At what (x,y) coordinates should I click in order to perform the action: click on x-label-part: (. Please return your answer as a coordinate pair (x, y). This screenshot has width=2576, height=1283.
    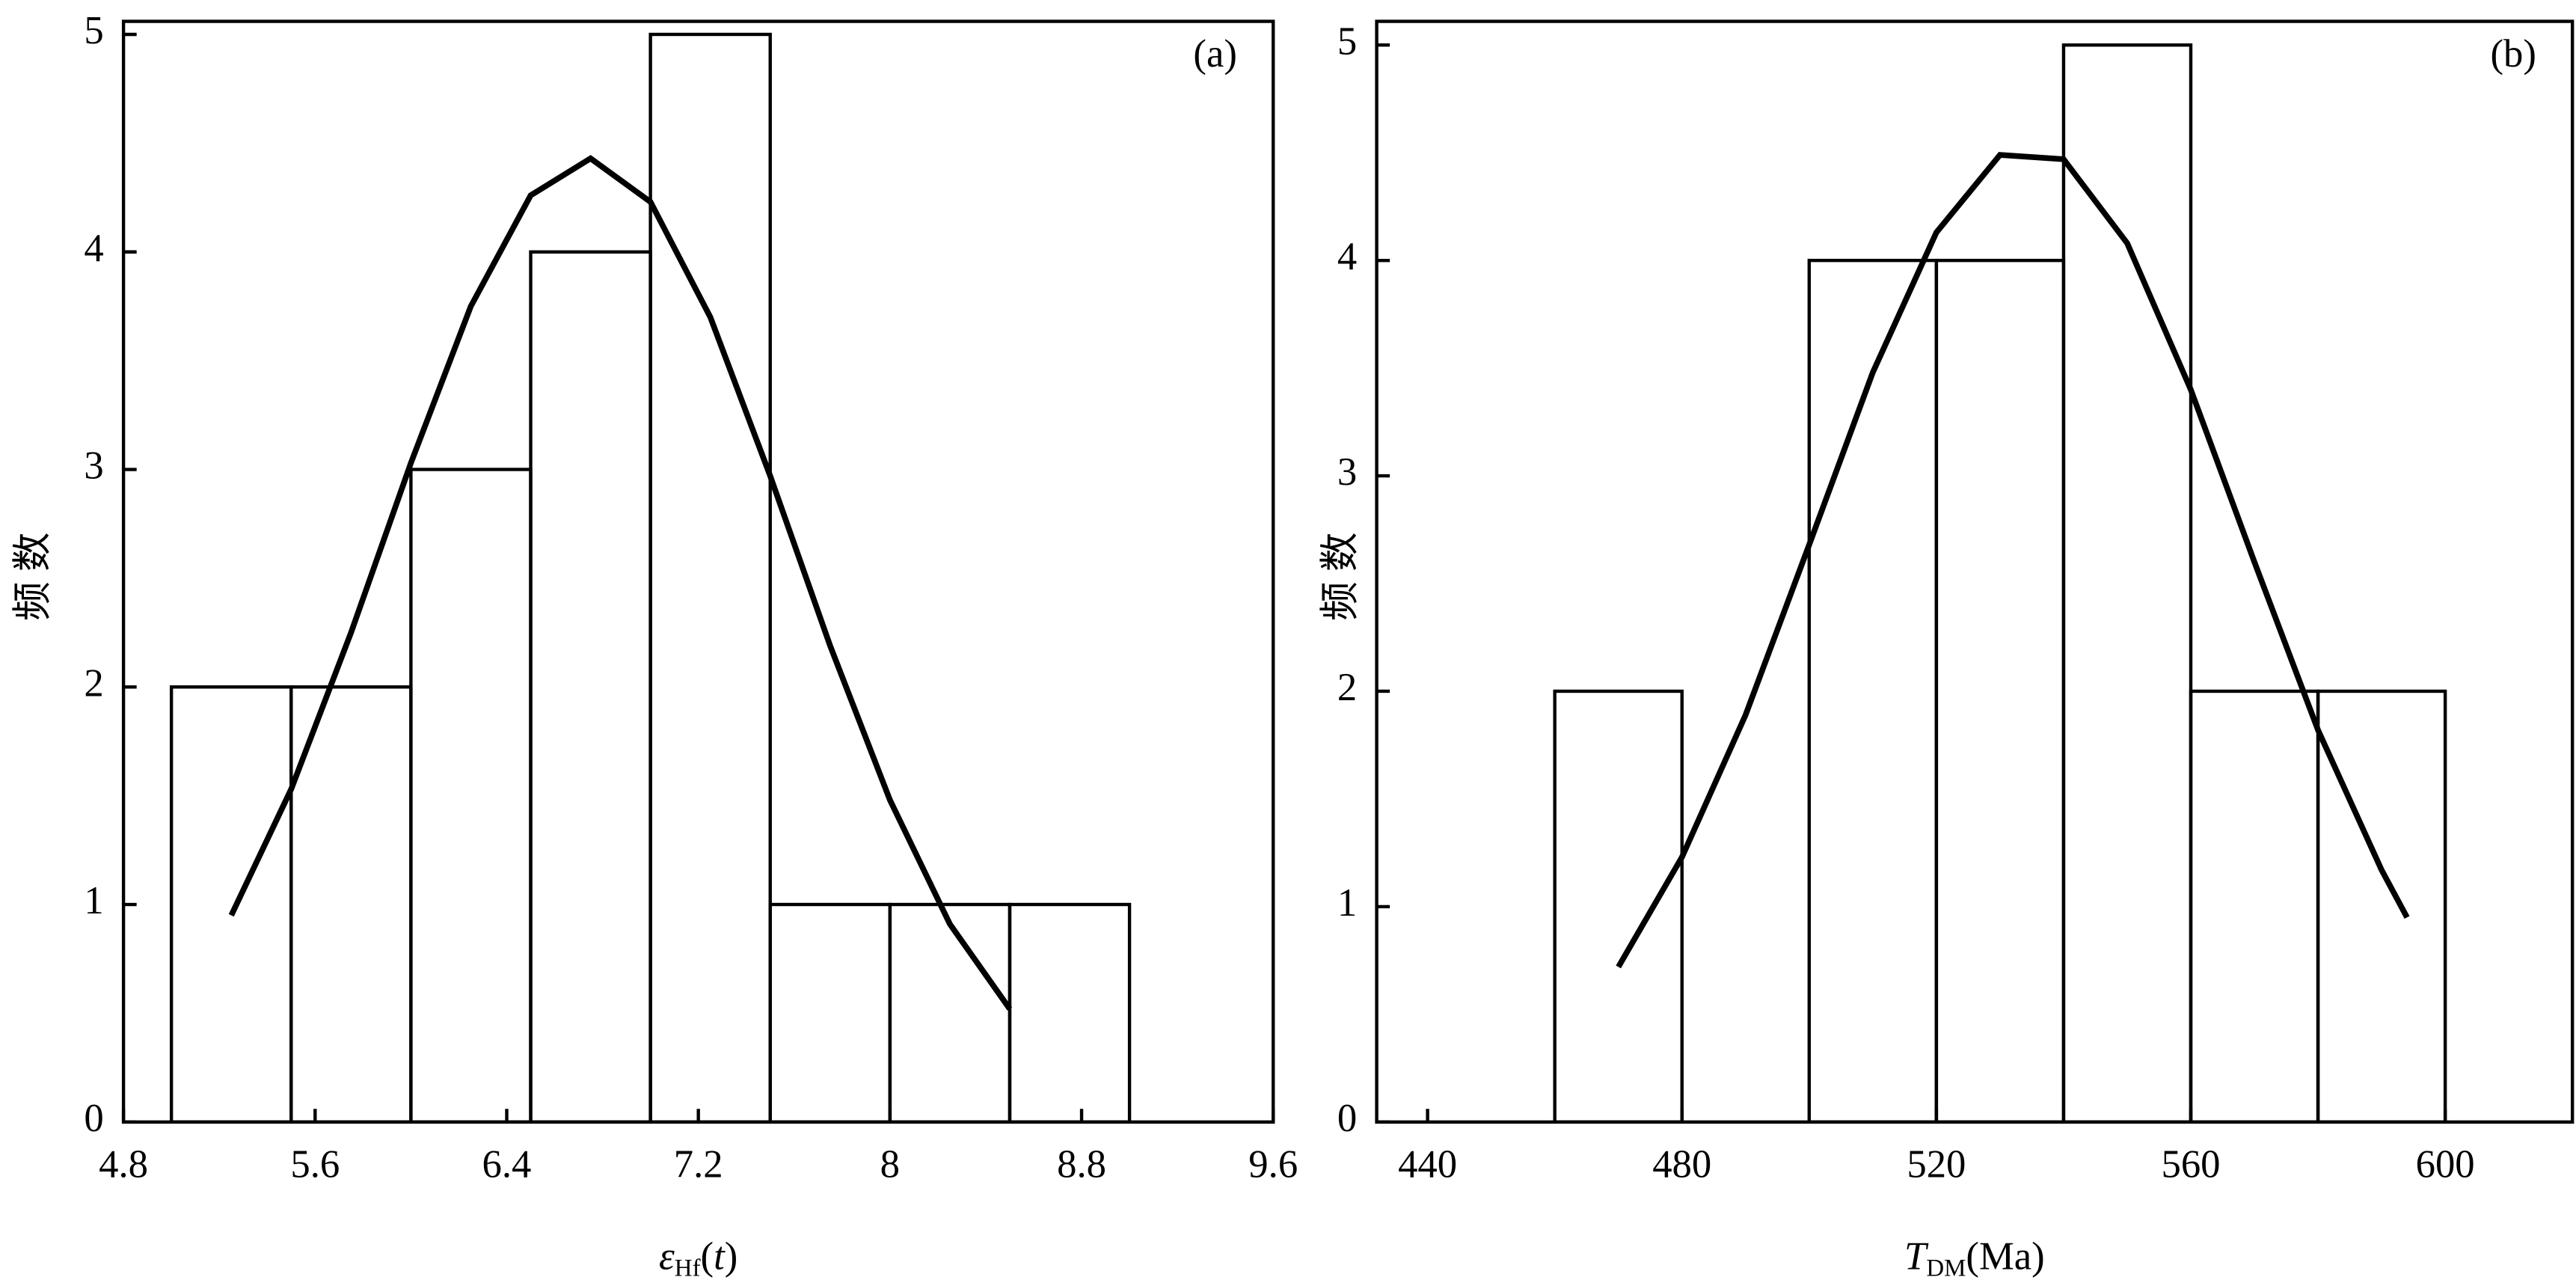
    Looking at the image, I should click on (707, 1256).